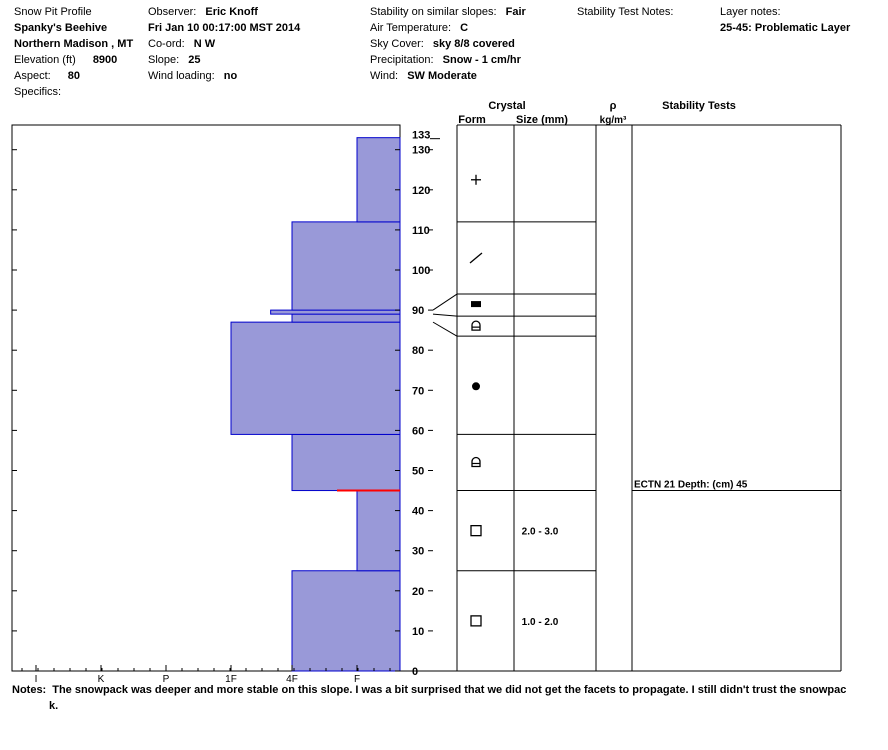 This screenshot has height=750, width=888. I want to click on hardness-bars, so click(315, 404).